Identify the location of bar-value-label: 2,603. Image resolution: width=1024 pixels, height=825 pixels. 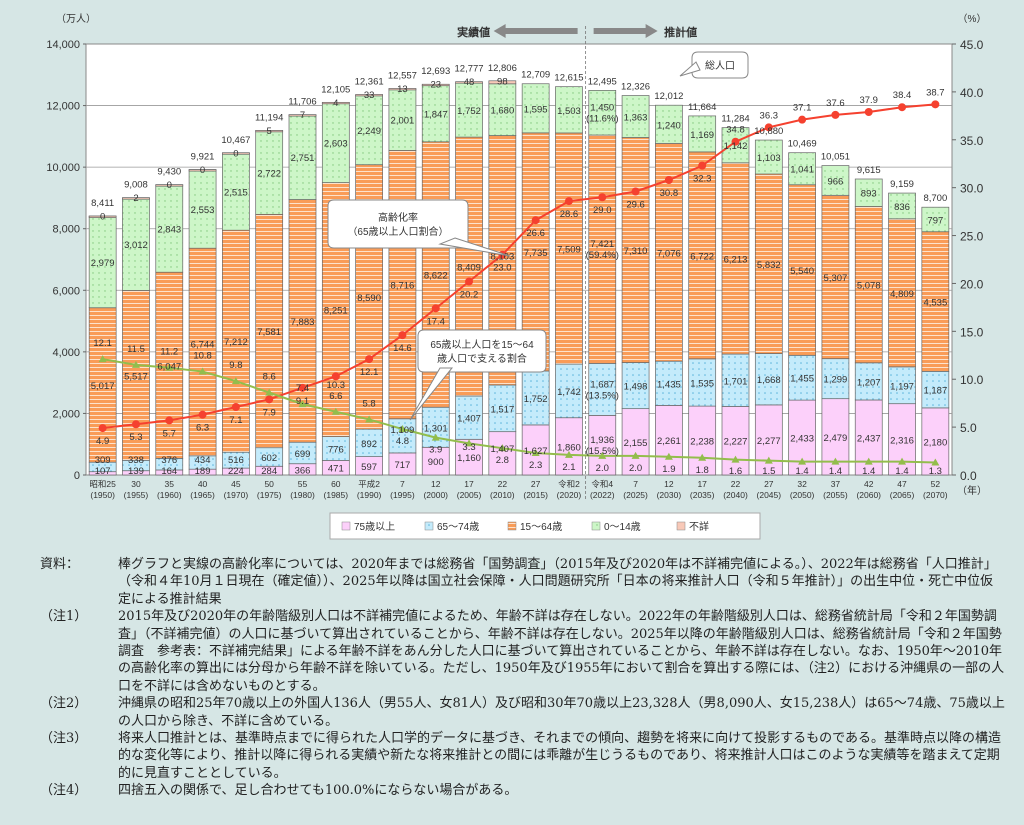
(336, 144).